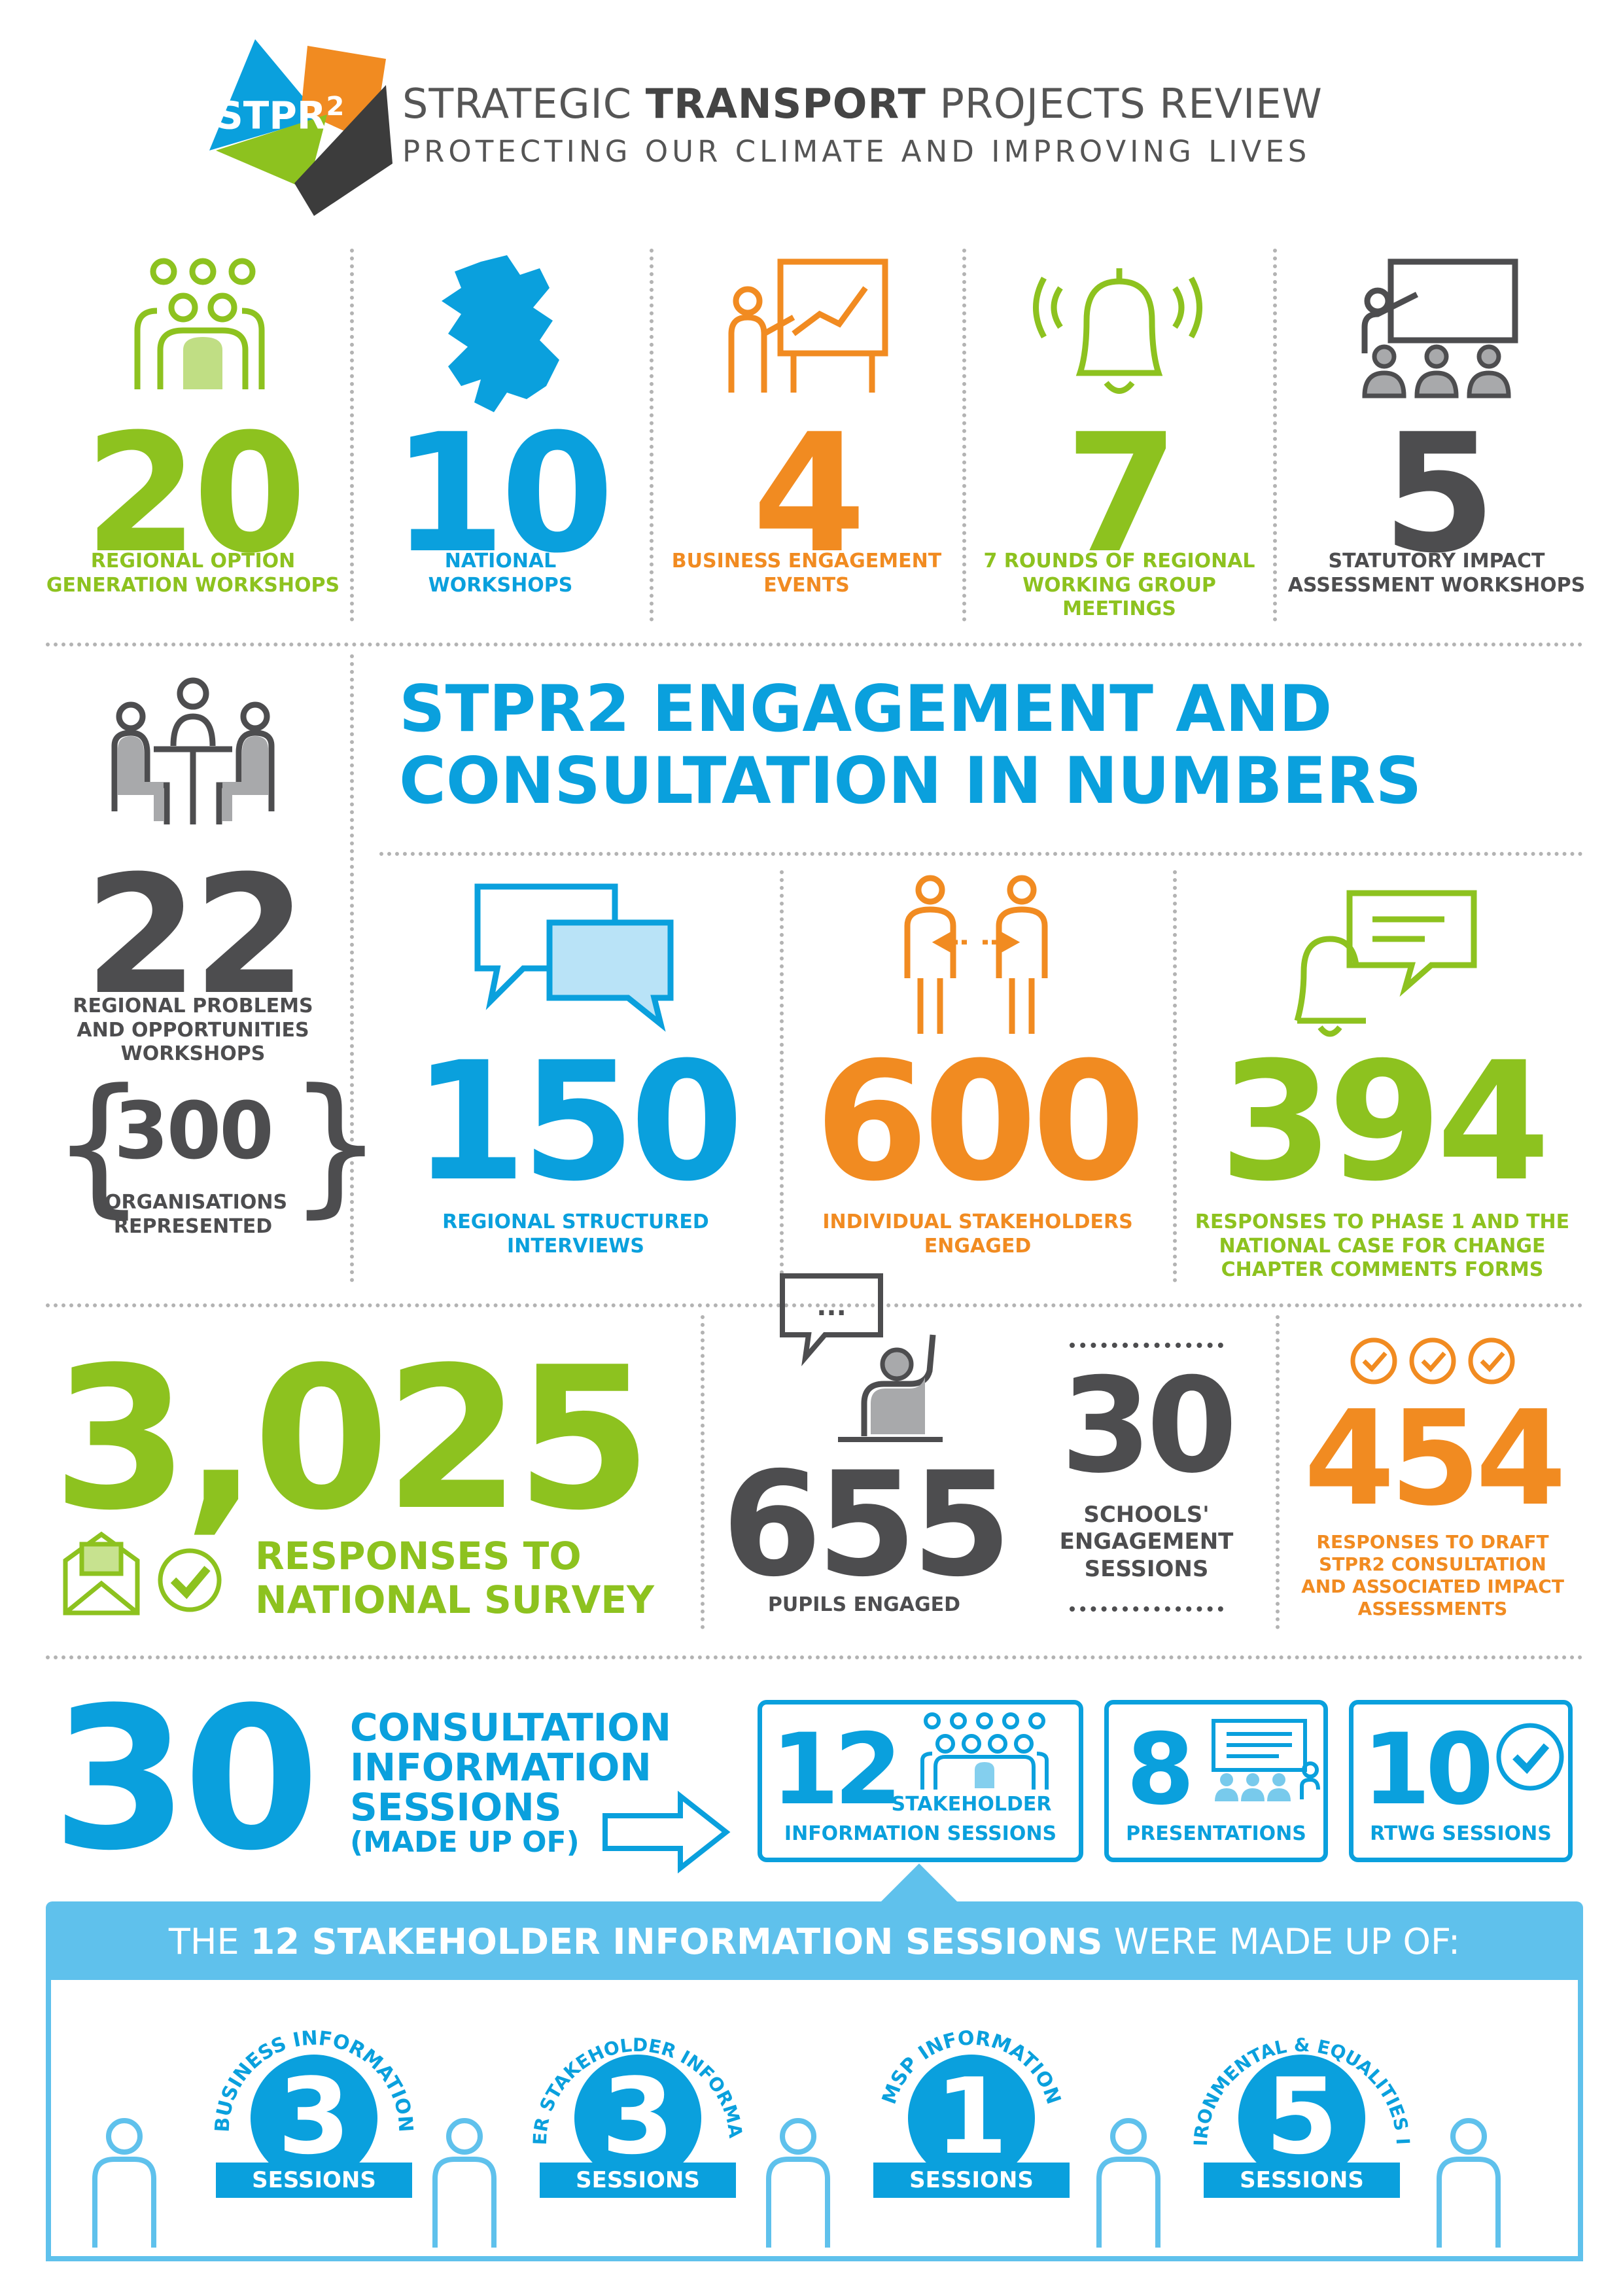 The height and width of the screenshot is (2296, 1623). What do you see at coordinates (1266, 1760) in the screenshot?
I see `presentation-icon` at bounding box center [1266, 1760].